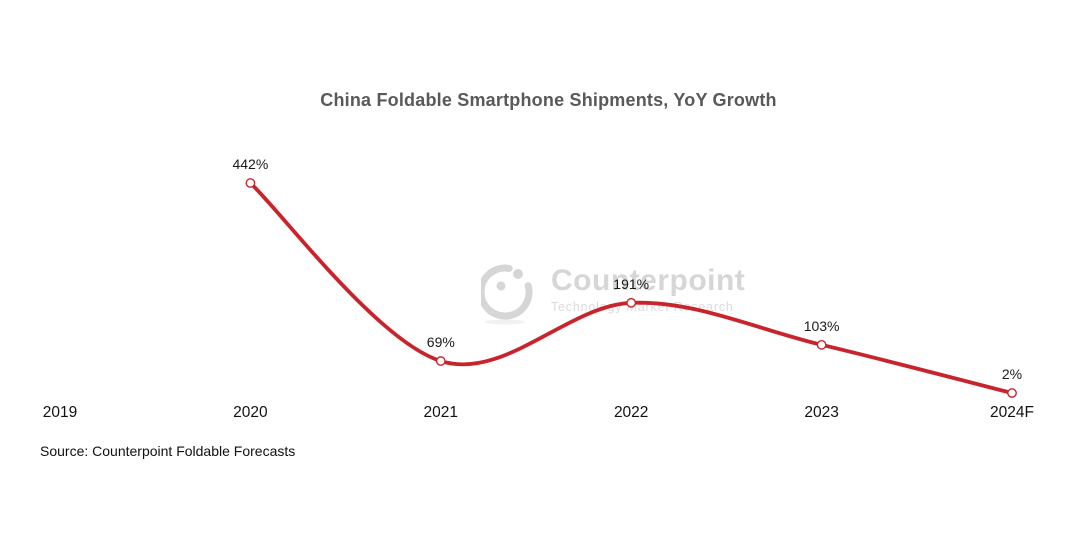  What do you see at coordinates (648, 280) in the screenshot?
I see `watermark-brand: Counterpoint` at bounding box center [648, 280].